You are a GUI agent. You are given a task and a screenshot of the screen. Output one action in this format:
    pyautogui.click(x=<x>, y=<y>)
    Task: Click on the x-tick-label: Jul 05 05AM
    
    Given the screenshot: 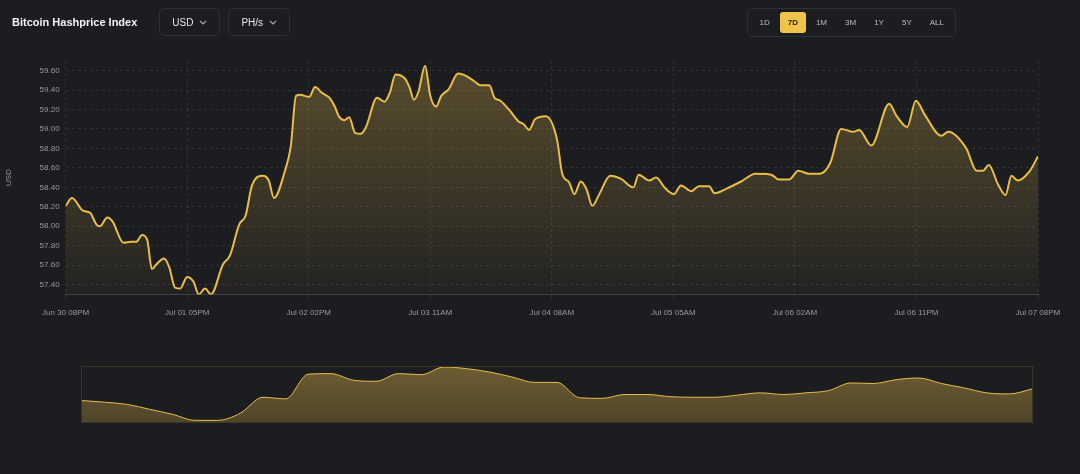 What is the action you would take?
    pyautogui.click(x=673, y=313)
    